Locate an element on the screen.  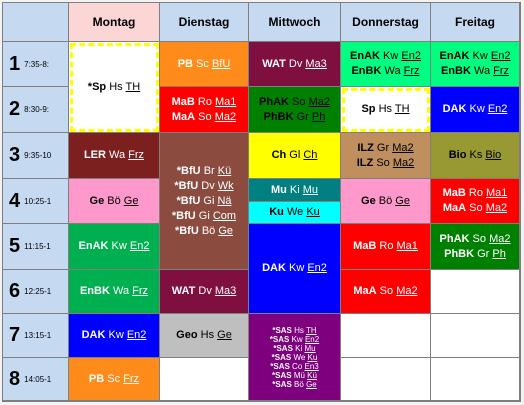
room-link: En3 is located at coordinates (311, 366).